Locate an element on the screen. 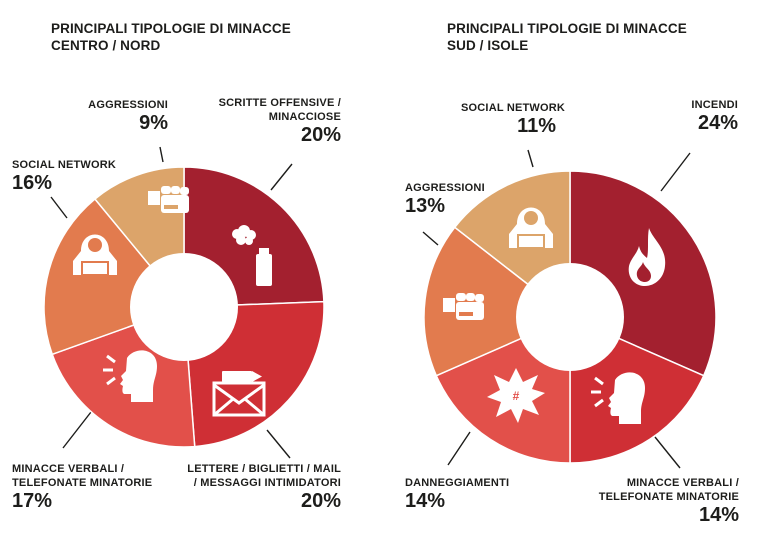 The height and width of the screenshot is (549, 767). slice-icons is located at coordinates (172, 301).